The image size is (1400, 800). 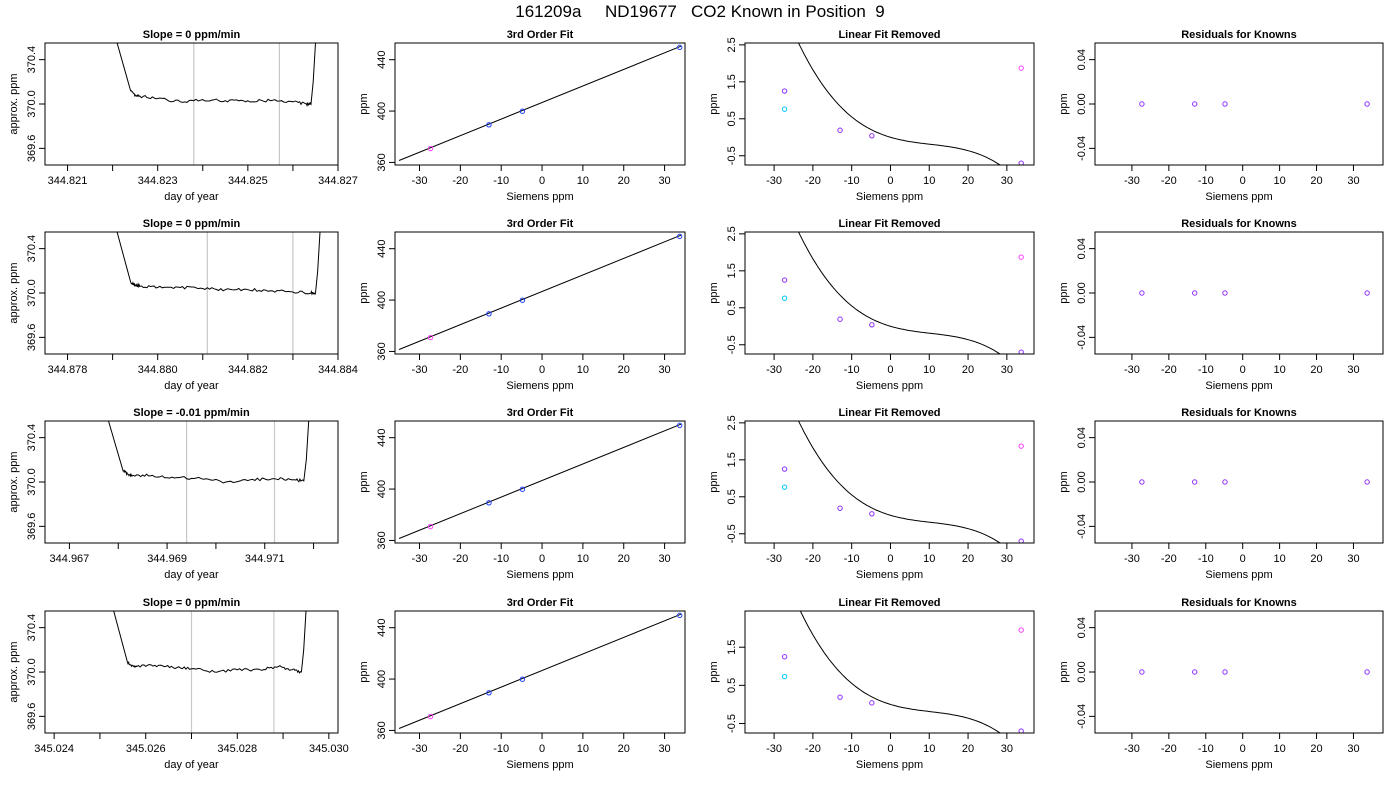 What do you see at coordinates (54, 749) in the screenshot?
I see `x-tick-label: 345.024` at bounding box center [54, 749].